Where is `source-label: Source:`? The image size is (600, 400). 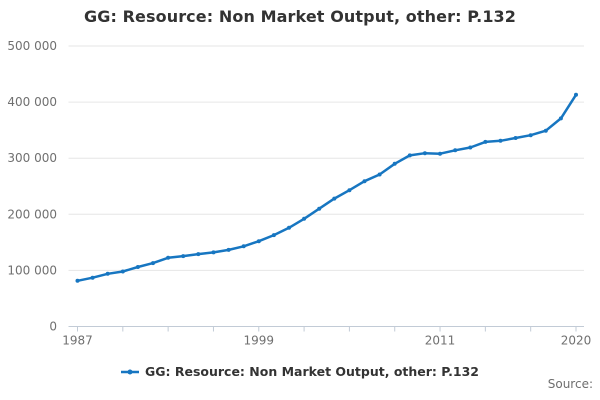 source-label: Source: is located at coordinates (570, 384).